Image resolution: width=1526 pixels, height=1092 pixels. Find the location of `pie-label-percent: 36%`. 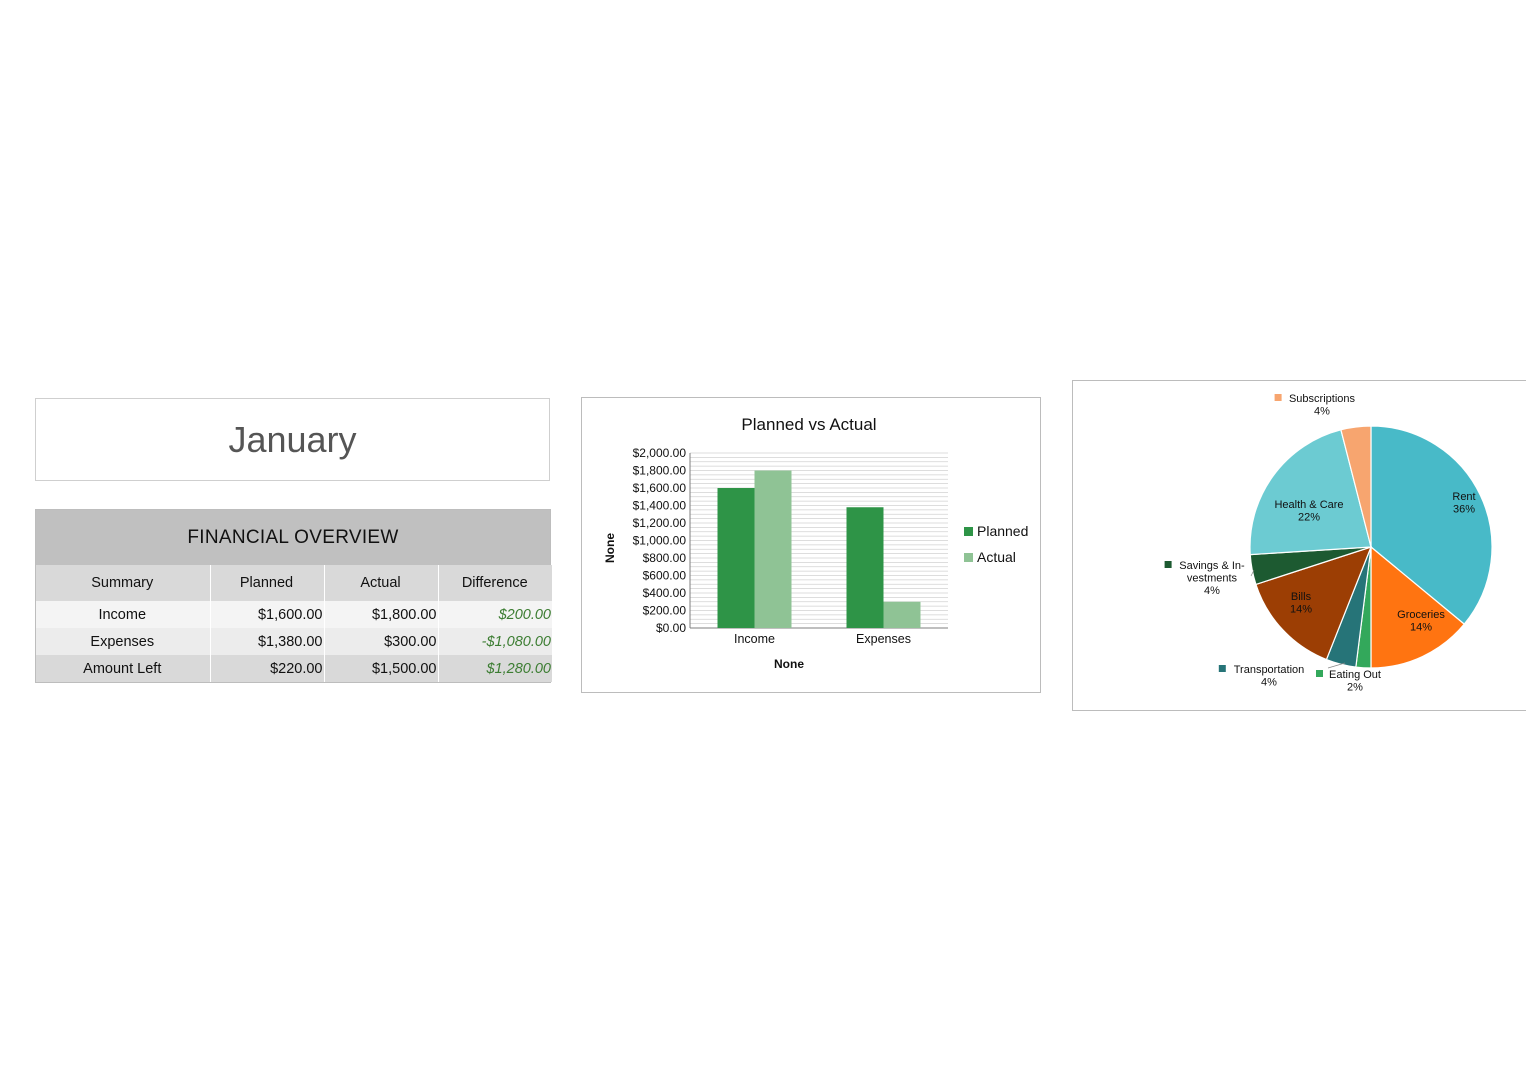

pie-label-percent: 36% is located at coordinates (1464, 510).